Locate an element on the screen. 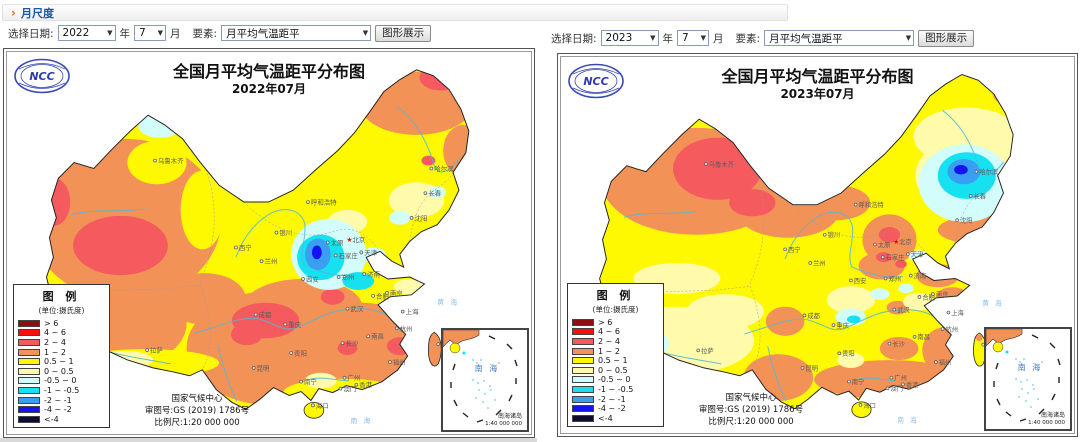 The image size is (1080, 442). year-unit-label: 年 is located at coordinates (125, 33).